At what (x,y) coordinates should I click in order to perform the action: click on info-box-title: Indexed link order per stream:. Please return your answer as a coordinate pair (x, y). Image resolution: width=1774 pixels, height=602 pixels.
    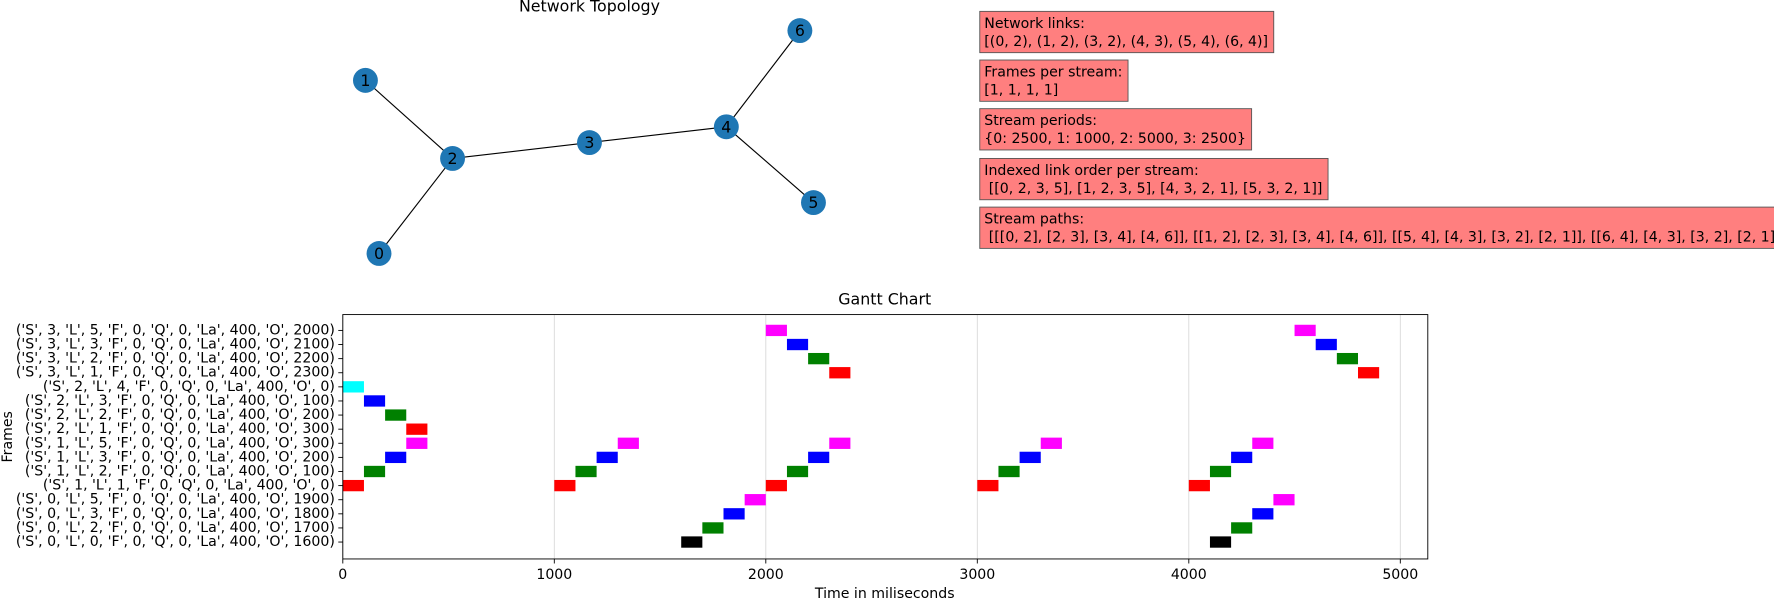
    Looking at the image, I should click on (1091, 171).